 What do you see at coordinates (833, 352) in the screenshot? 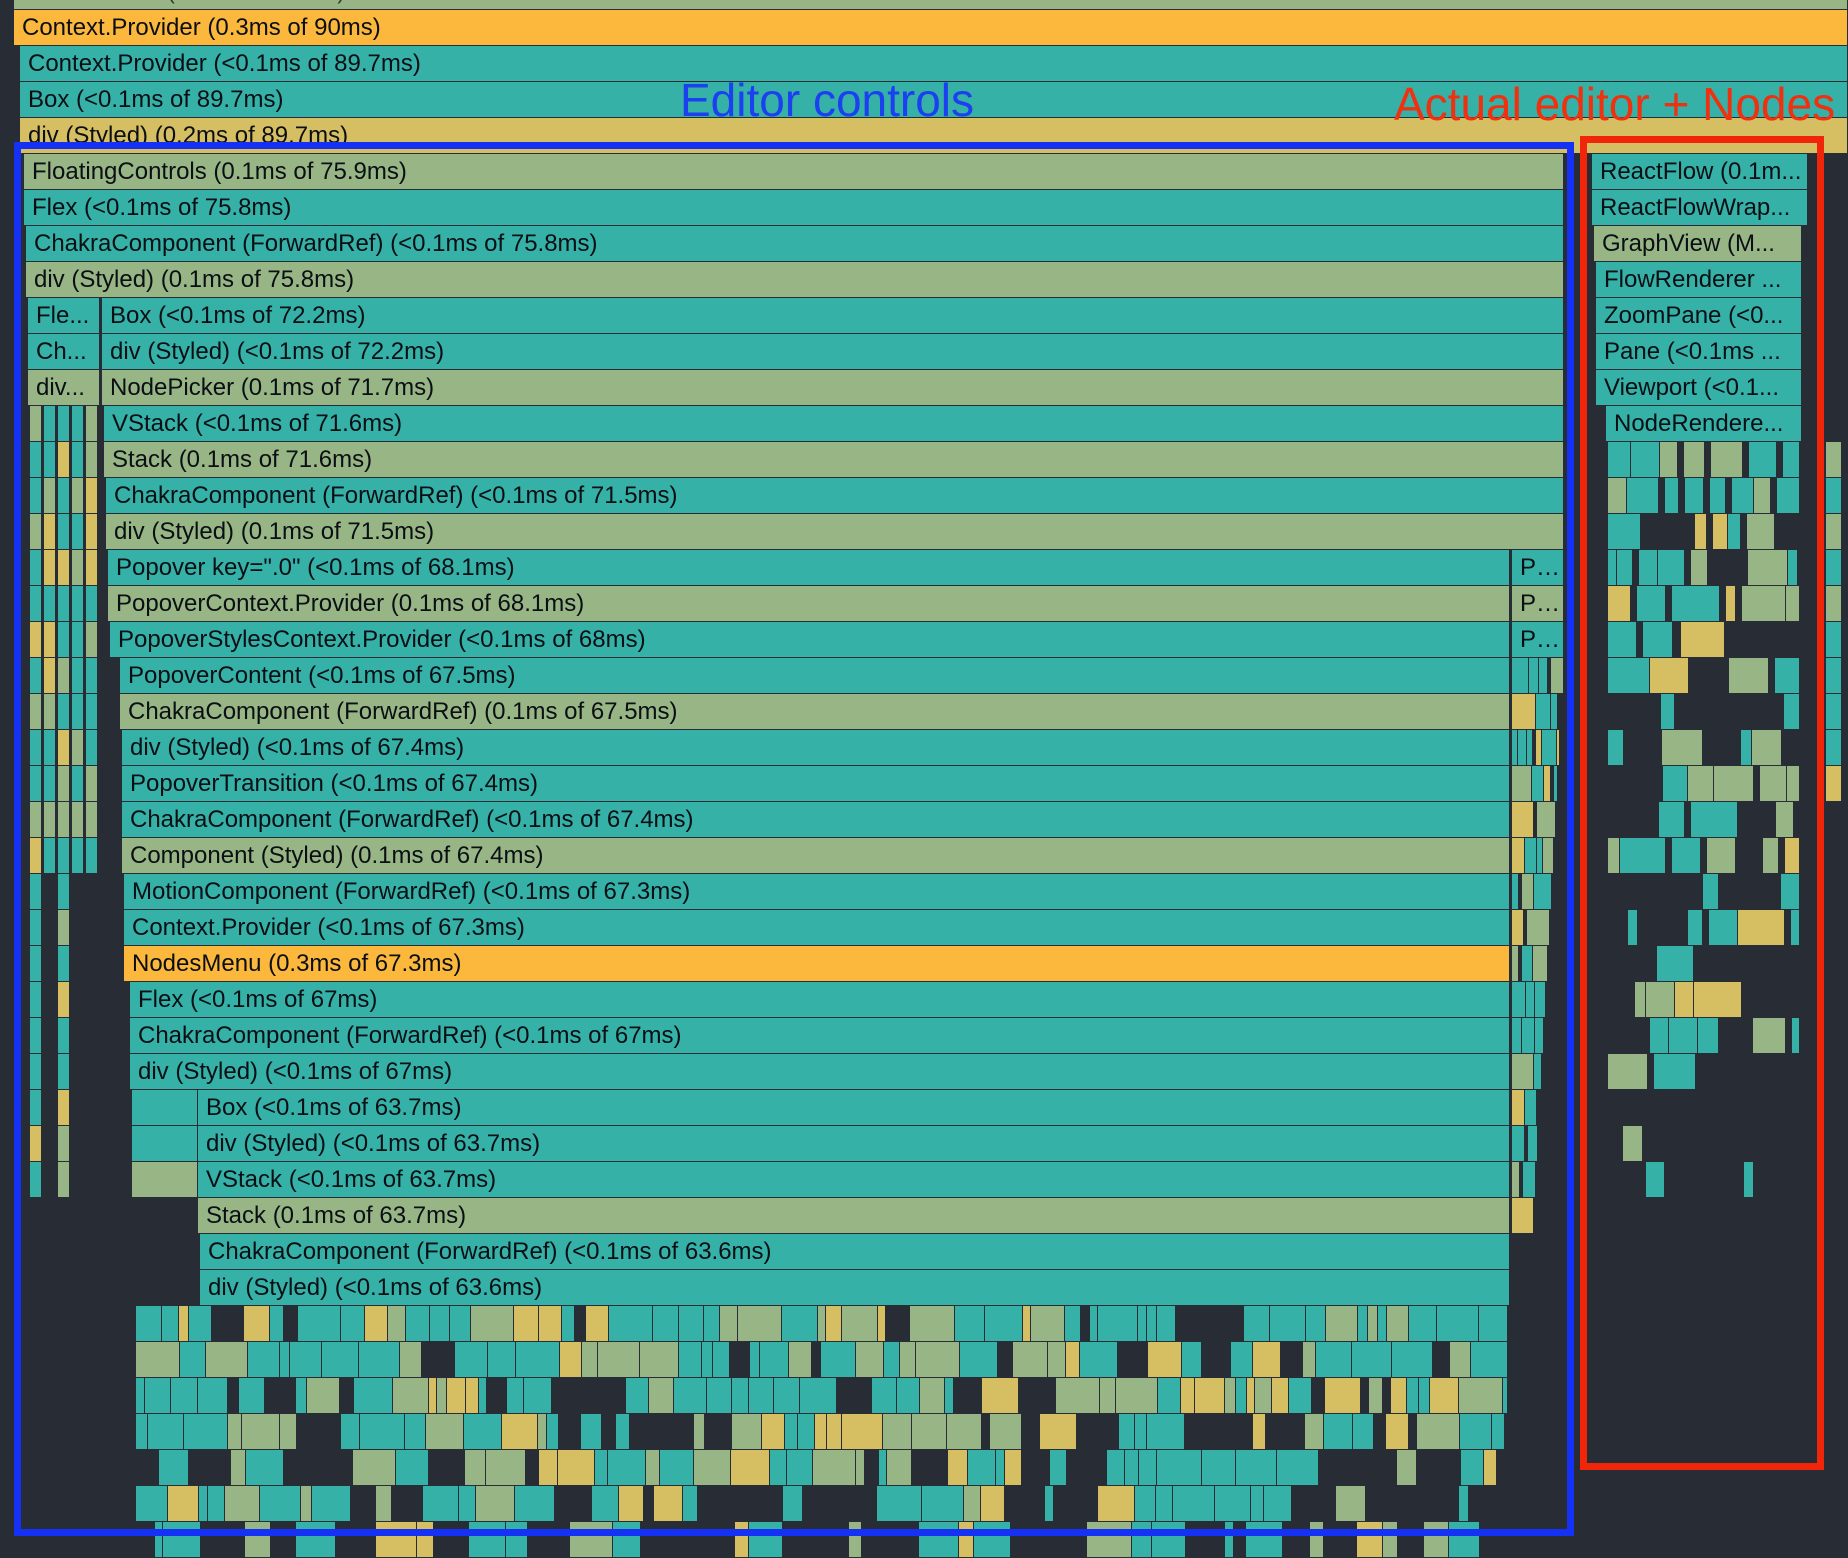
I see `flame-bar-div-styled: div (Styled) (<0.1ms of 72.2ms)` at bounding box center [833, 352].